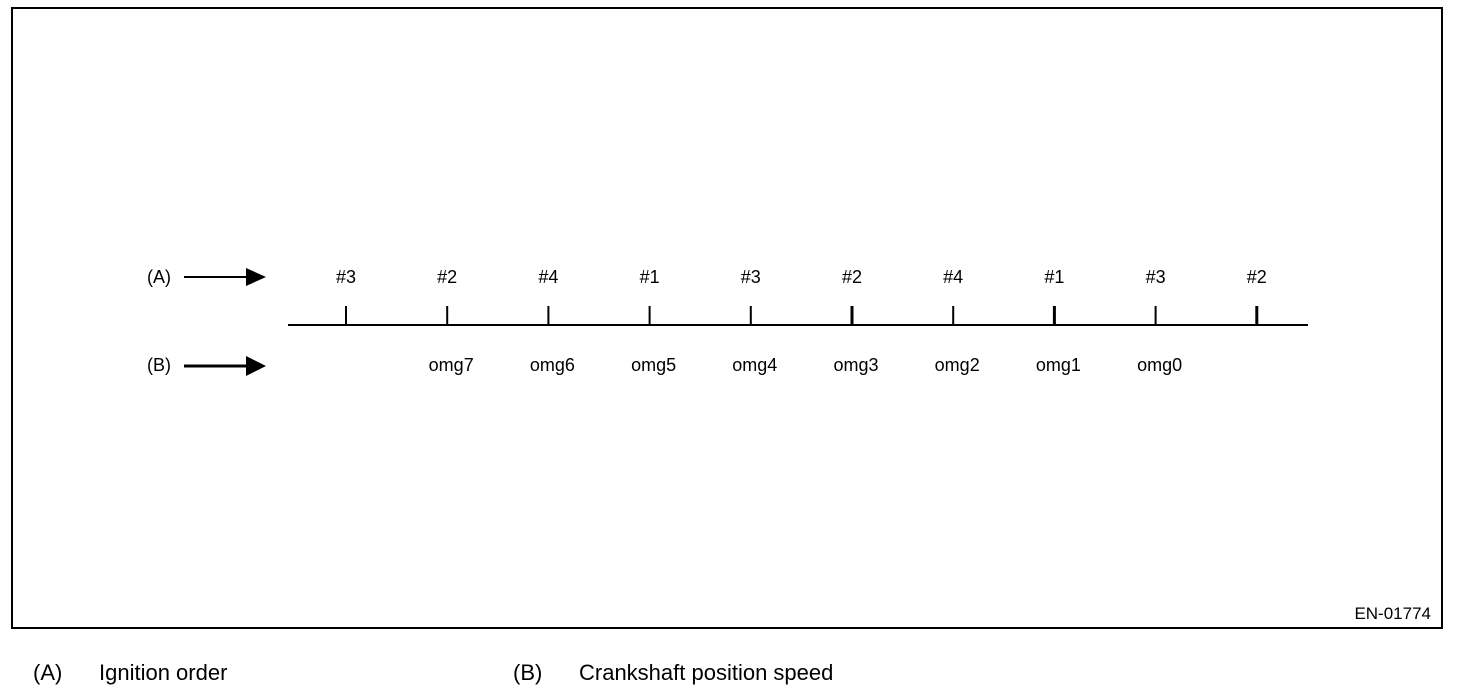  Describe the element at coordinates (1159, 365) in the screenshot. I see `speed-label: omg0` at that location.